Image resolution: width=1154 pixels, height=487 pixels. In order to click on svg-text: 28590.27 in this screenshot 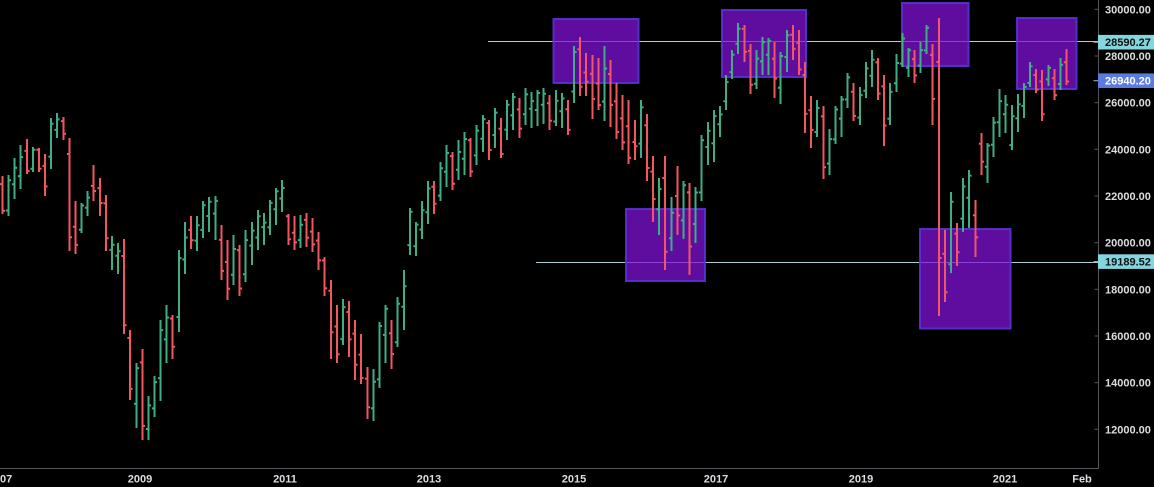, I will do `click(1128, 43)`.